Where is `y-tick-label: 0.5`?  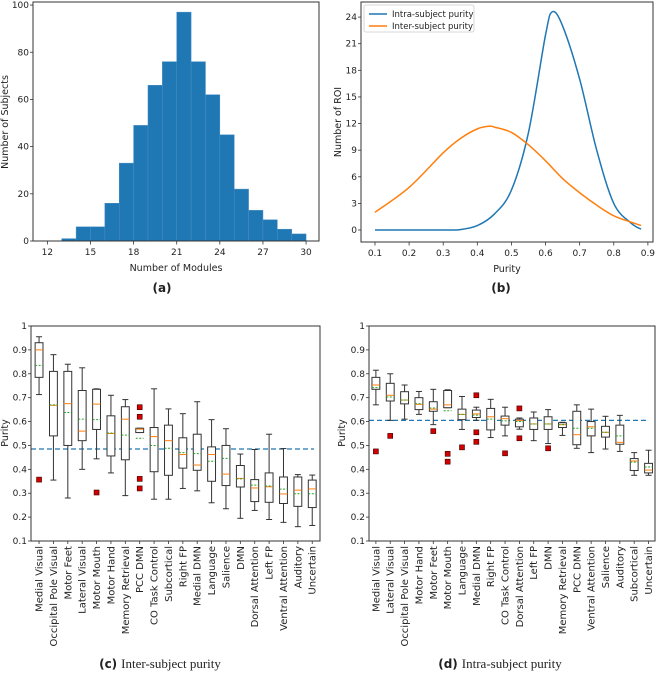
y-tick-label: 0.5 is located at coordinates (20, 446).